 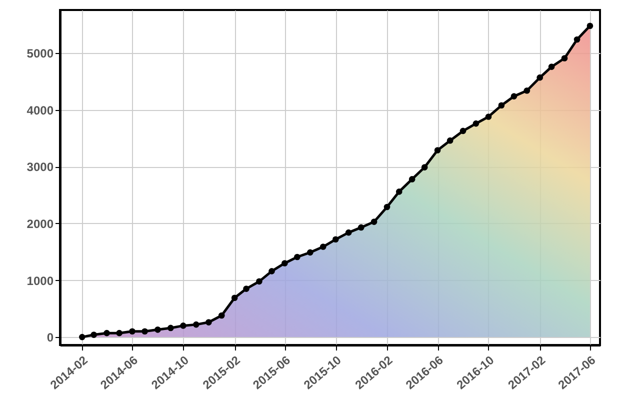 I want to click on y-tick-label: 3000, so click(x=40, y=167).